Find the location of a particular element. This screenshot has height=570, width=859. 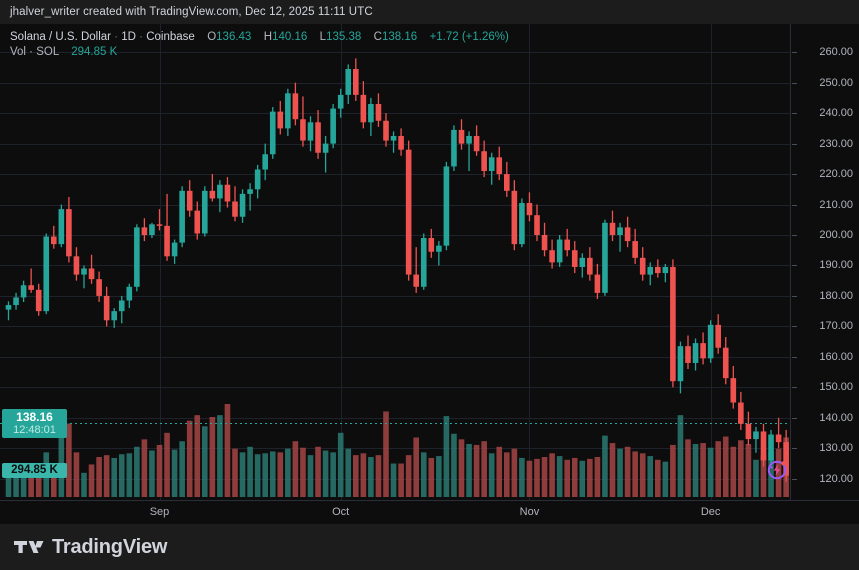

price-axis-tick-mark is located at coordinates (794, 113).